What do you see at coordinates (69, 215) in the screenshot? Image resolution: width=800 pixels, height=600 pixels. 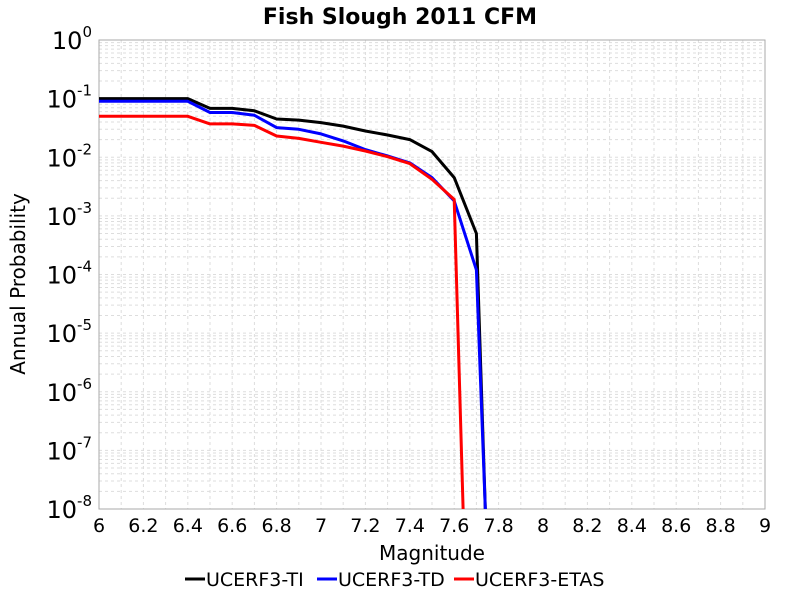 I see `y-tick-label: 10⁻³` at bounding box center [69, 215].